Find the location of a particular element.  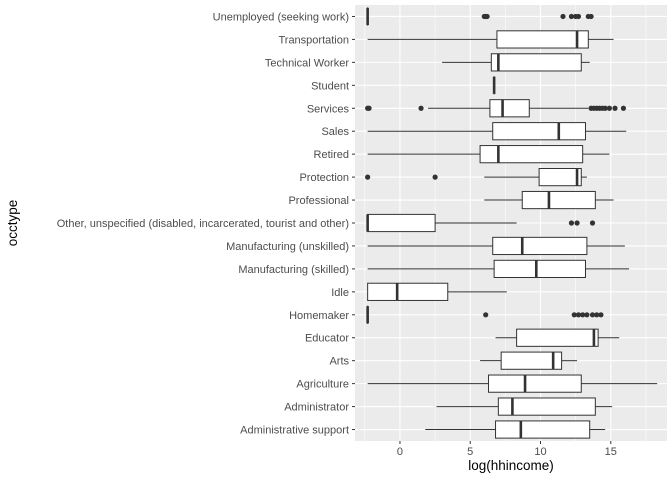

y-tick-label: Manufacturing (unskilled) is located at coordinates (287, 247).